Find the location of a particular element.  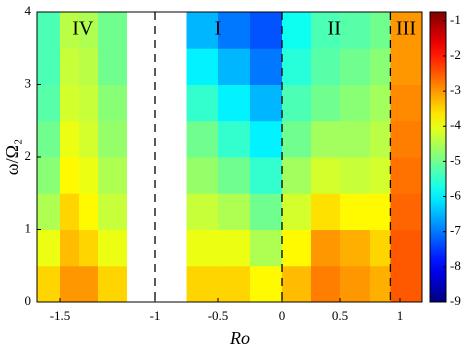

colorbar-tick-label: -4 is located at coordinates (455, 124).